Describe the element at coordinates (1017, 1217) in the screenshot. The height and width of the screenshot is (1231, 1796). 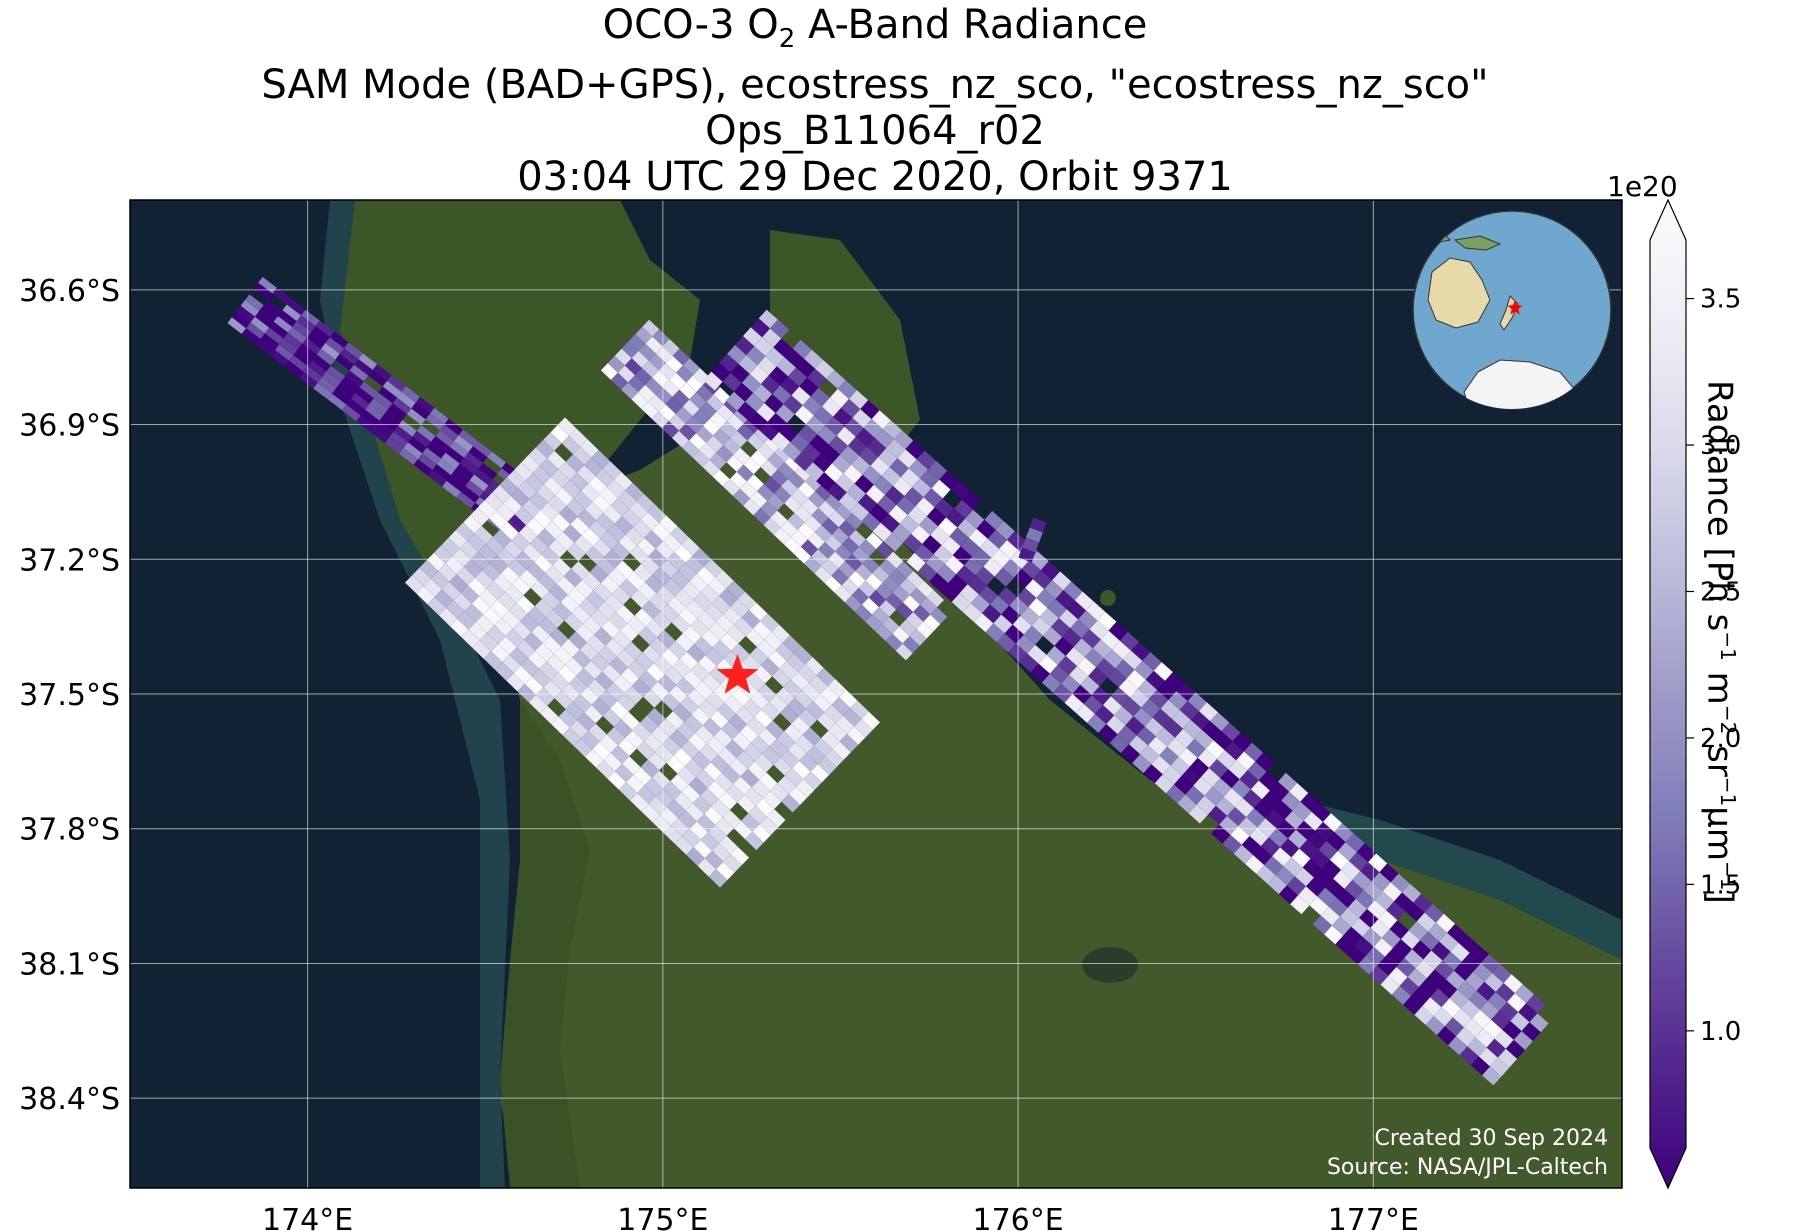
I see `lon-tick-label: 176°E` at that location.